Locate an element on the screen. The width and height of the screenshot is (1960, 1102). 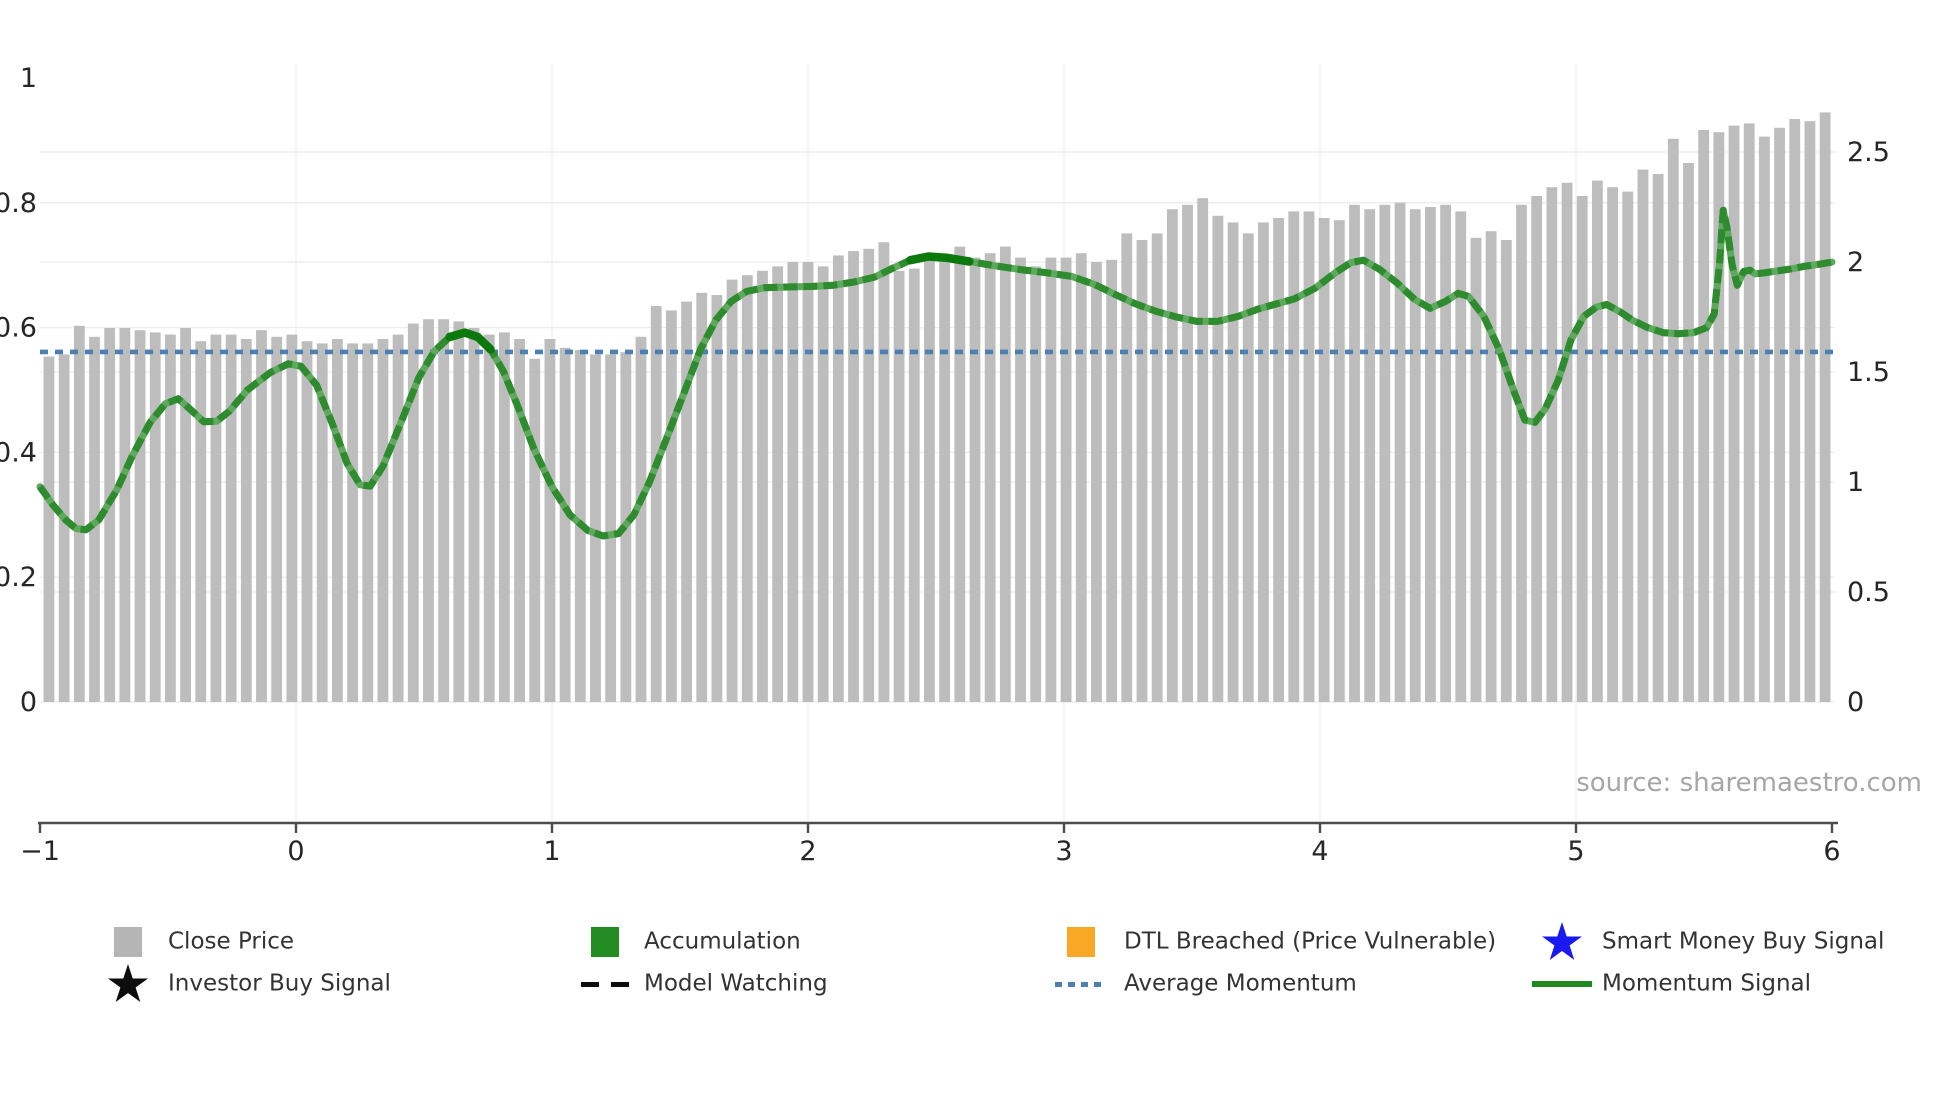
legend-label-investor-buy-signal: Investor Buy Signal is located at coordinates (279, 983).